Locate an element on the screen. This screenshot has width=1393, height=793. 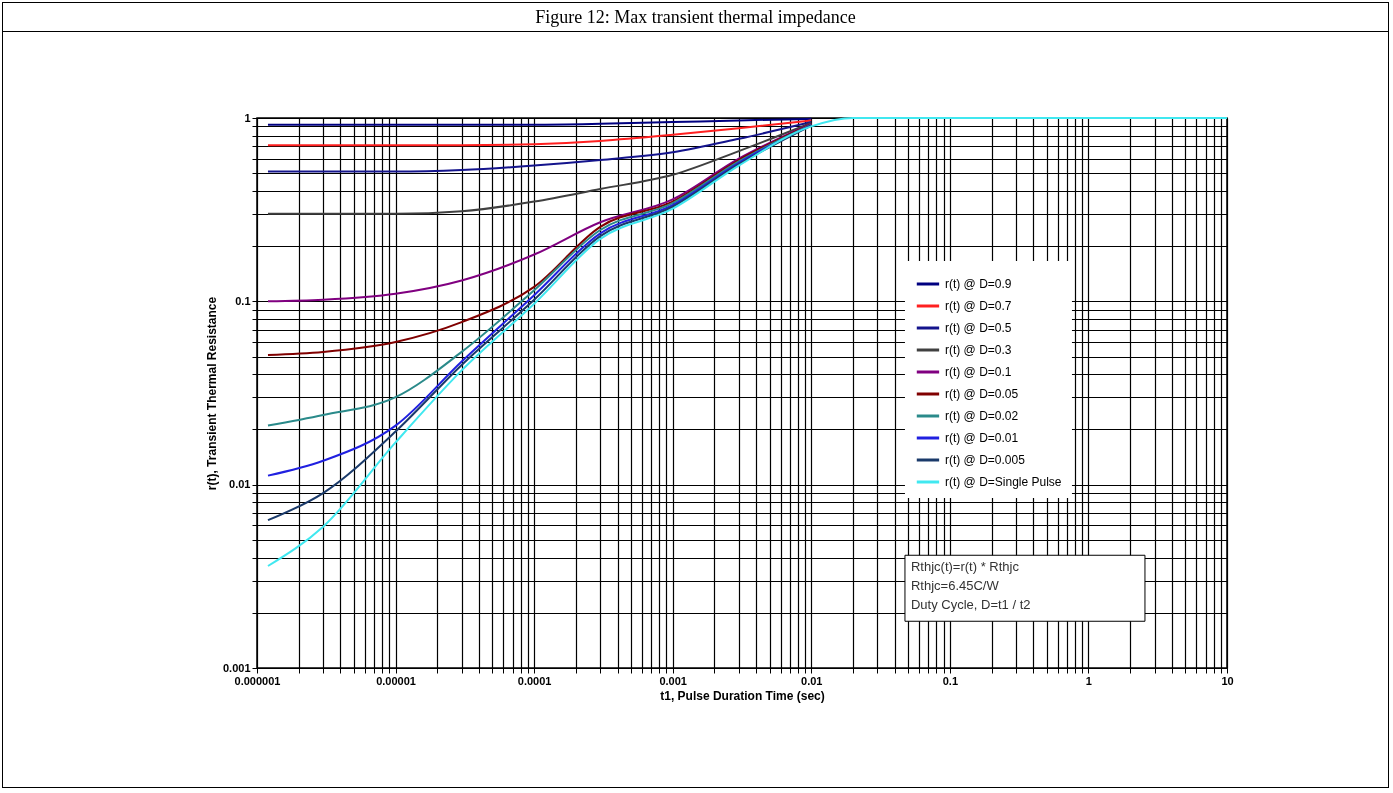
x-tick-label: 0.01 is located at coordinates (812, 680).